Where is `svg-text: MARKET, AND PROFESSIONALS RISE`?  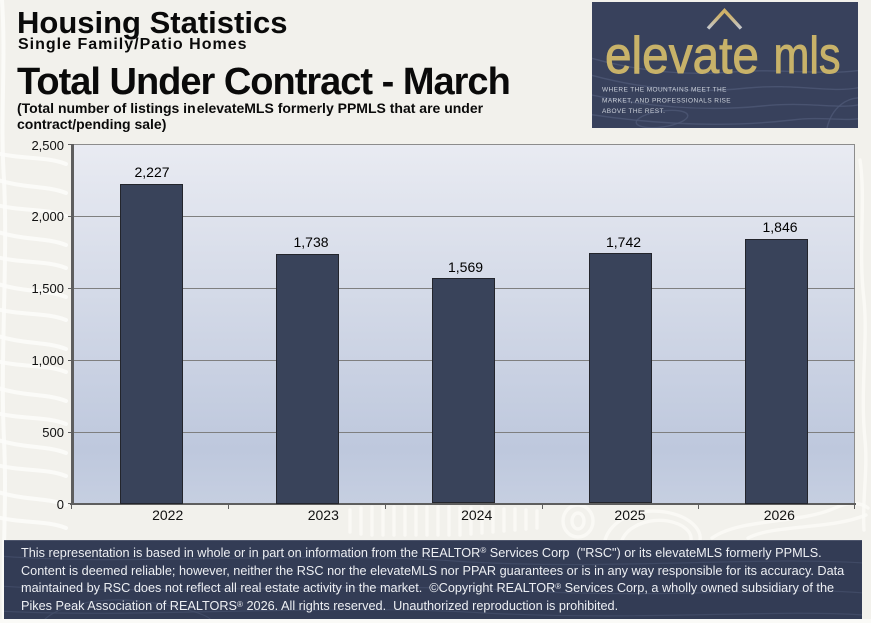
svg-text: MARKET, AND PROFESSIONALS RISE is located at coordinates (666, 101).